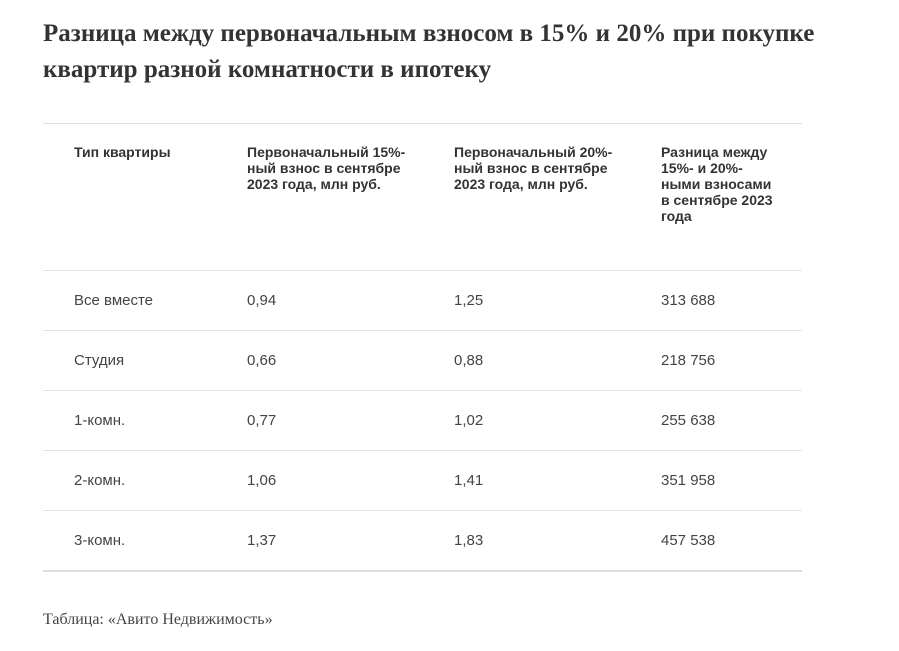 The height and width of the screenshot is (651, 899). Describe the element at coordinates (262, 480) in the screenshot. I see `cell-down-payment-15: 1,06` at that location.